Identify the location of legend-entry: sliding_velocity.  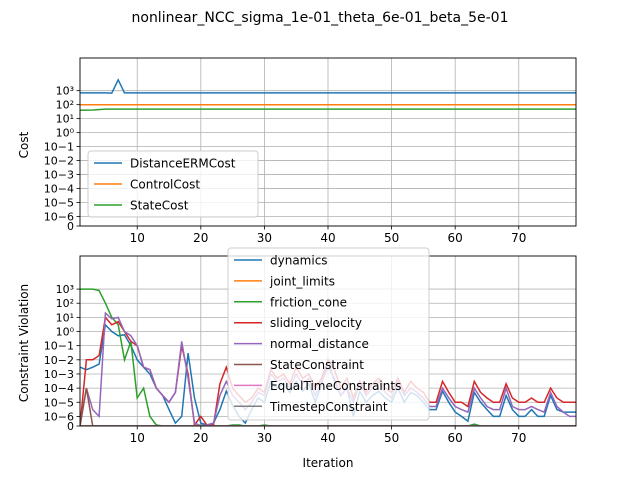
(316, 323).